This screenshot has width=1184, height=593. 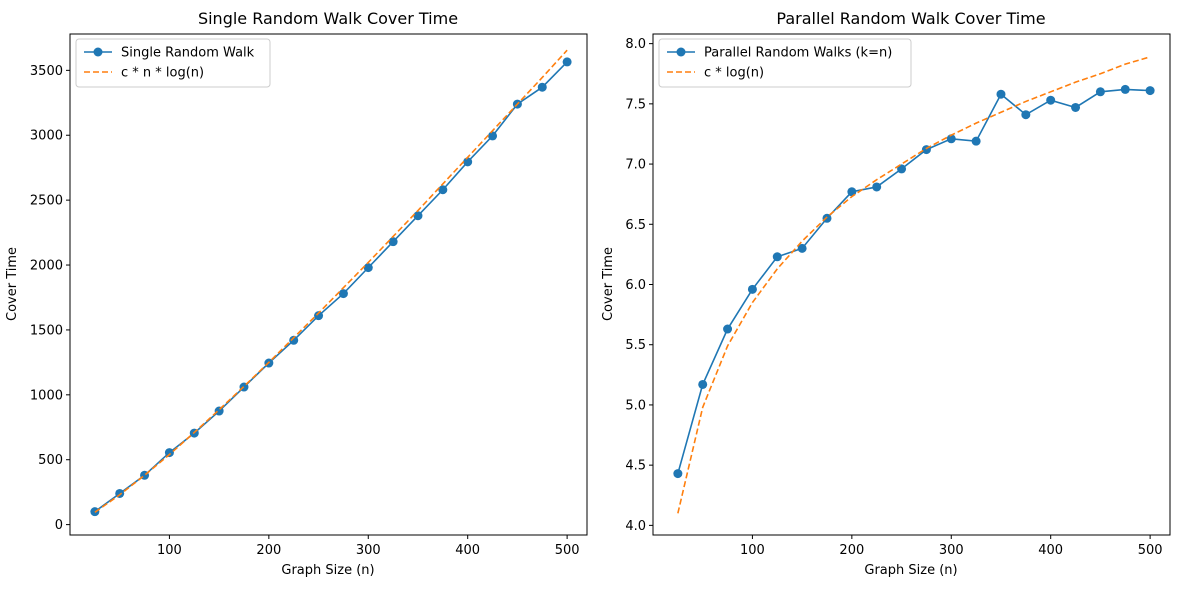 I want to click on legend-label: Parallel Random Walks (k=n), so click(x=798, y=53).